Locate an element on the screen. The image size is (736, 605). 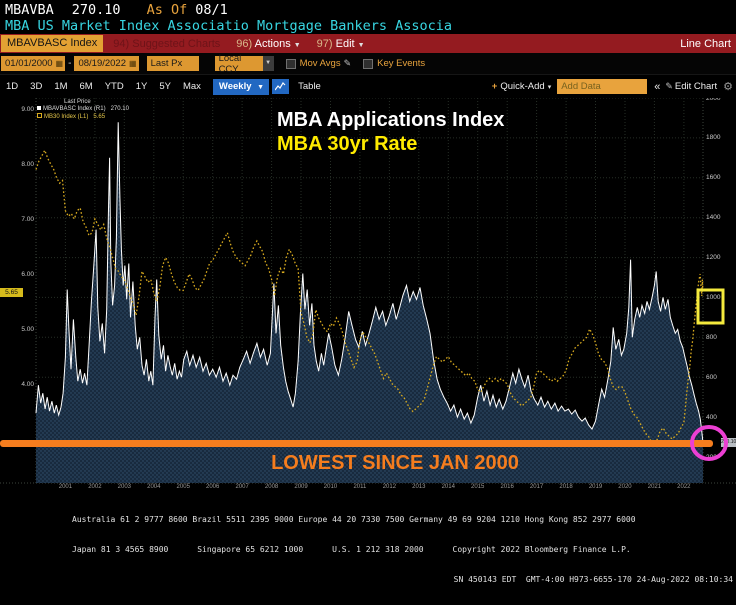
right-axis-label: 1800 is located at coordinates (713, 138).